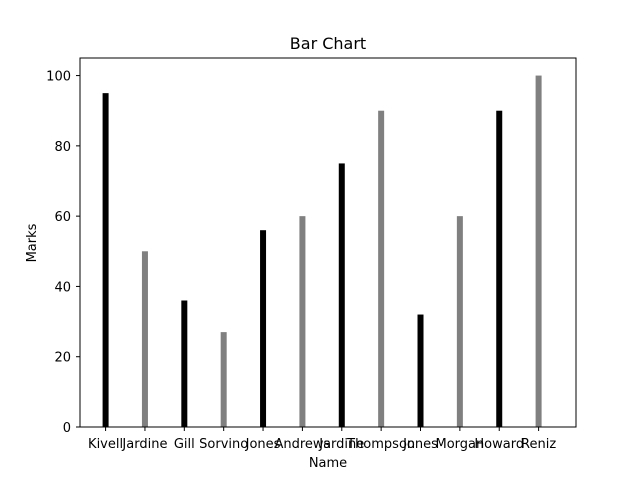  What do you see at coordinates (328, 43) in the screenshot?
I see `chart-title: Bar Chart` at bounding box center [328, 43].